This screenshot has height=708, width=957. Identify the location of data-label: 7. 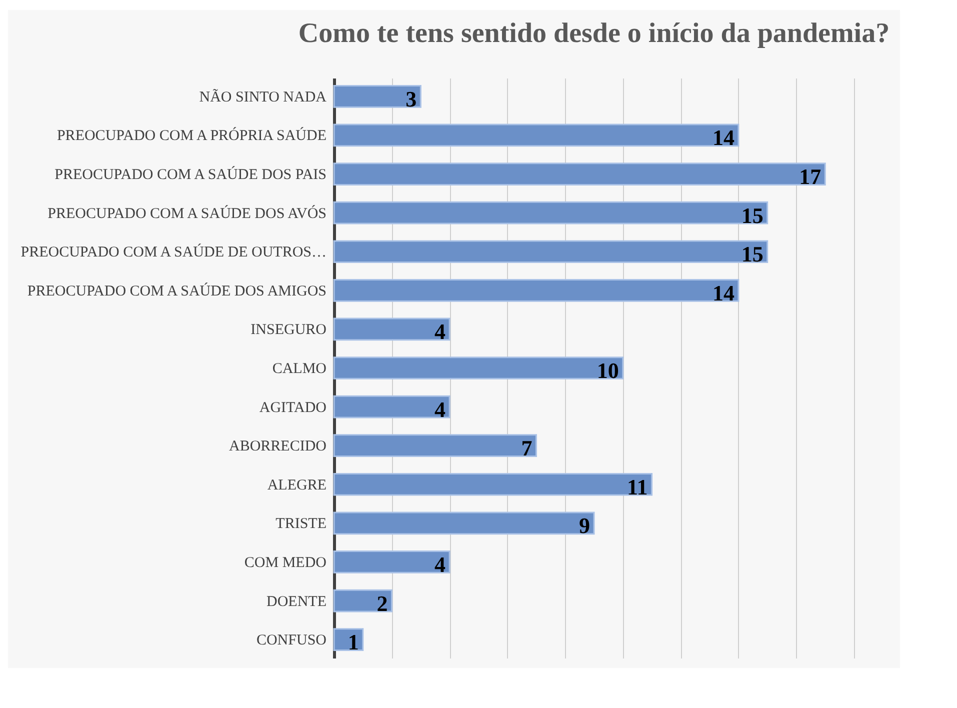
(526, 448).